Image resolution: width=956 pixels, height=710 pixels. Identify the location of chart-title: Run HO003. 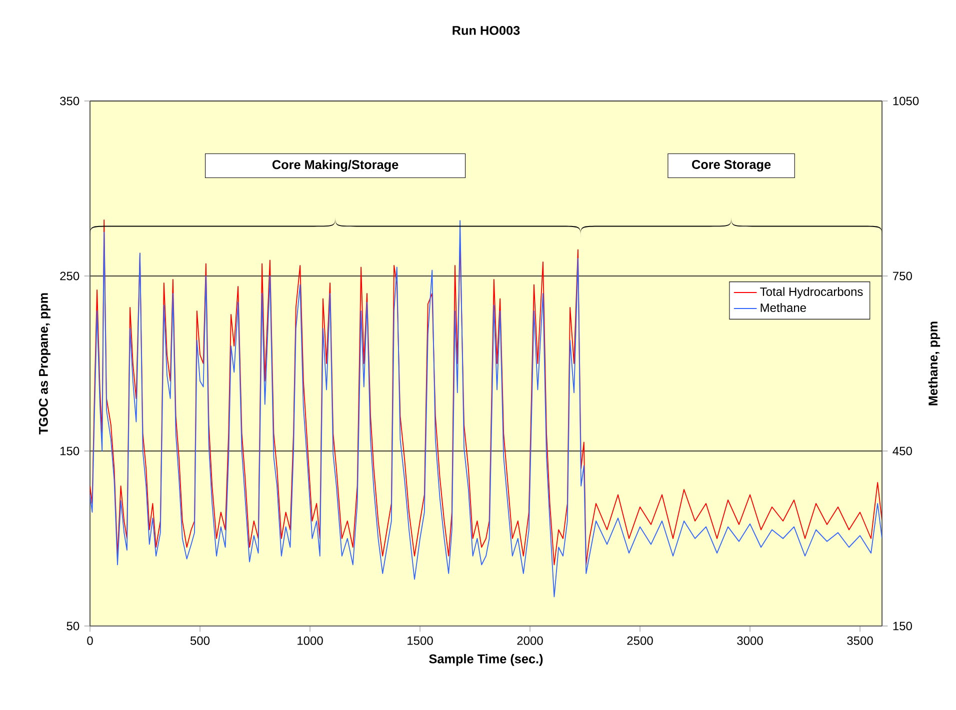
(486, 30).